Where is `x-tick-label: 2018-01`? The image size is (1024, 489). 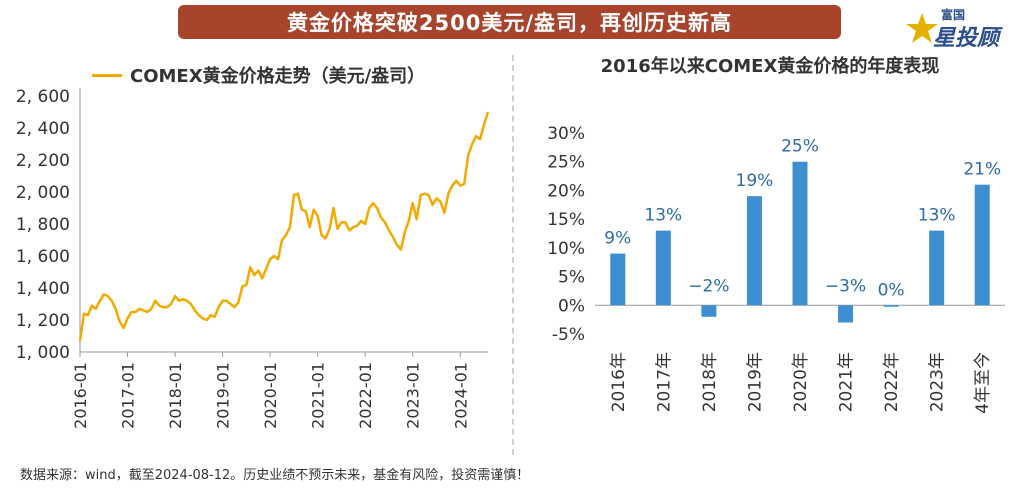 x-tick-label: 2018-01 is located at coordinates (175, 395).